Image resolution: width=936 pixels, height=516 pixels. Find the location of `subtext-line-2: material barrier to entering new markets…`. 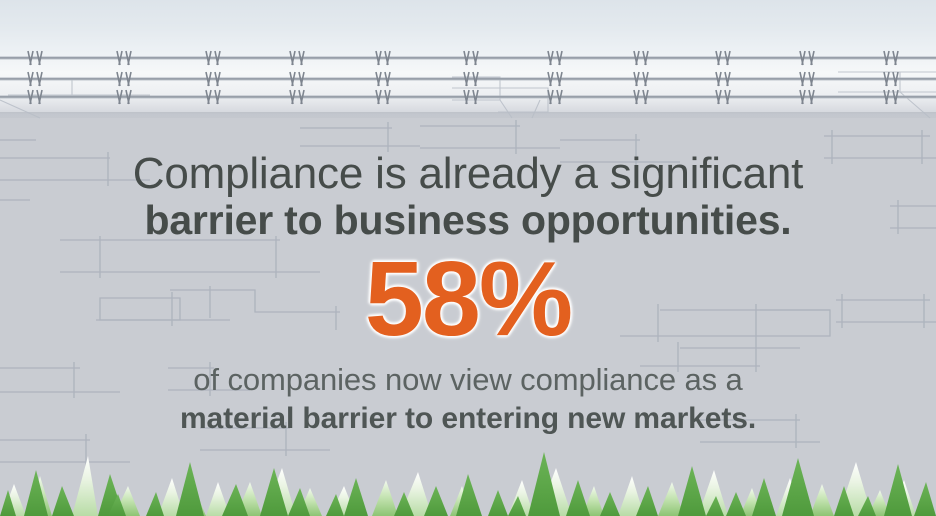

subtext-line-2: material barrier to entering new markets… is located at coordinates (468, 418).